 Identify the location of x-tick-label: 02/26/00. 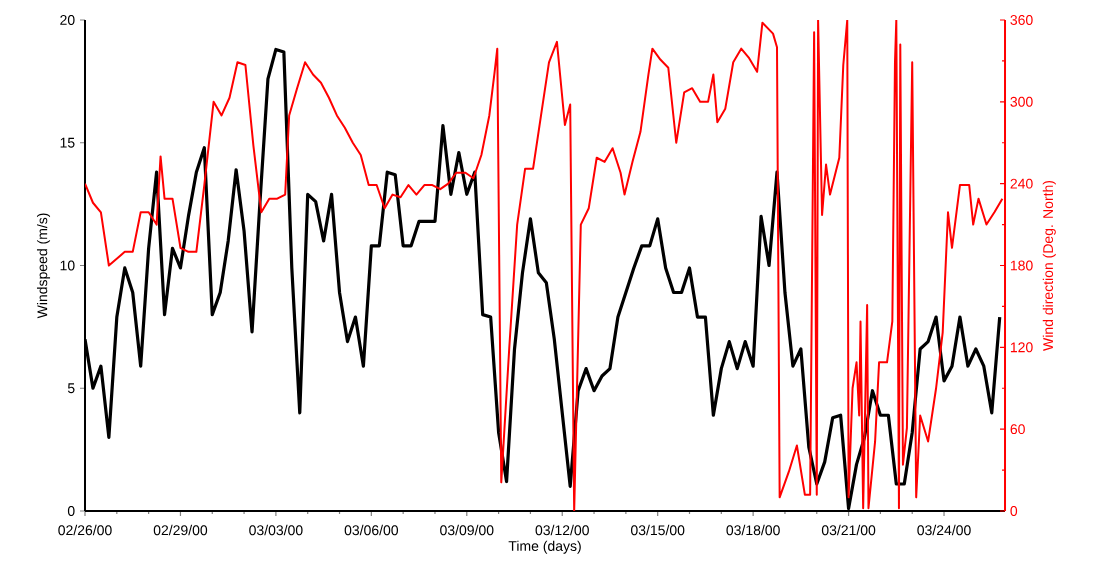
(85, 530).